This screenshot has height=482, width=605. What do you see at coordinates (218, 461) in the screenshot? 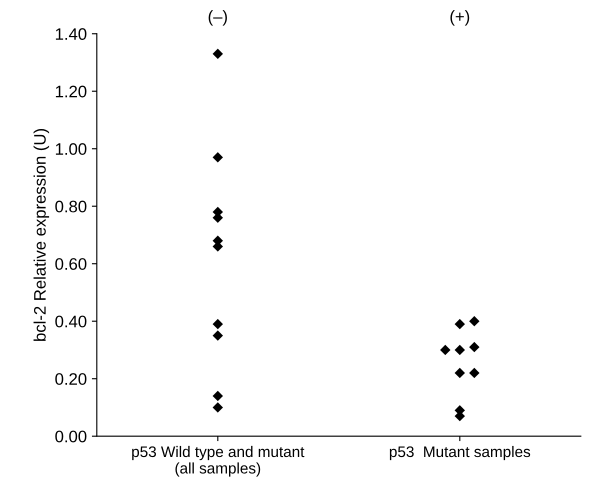
I see `x-tick-label: p53 Wild type and mutant (all samples)` at bounding box center [218, 461].